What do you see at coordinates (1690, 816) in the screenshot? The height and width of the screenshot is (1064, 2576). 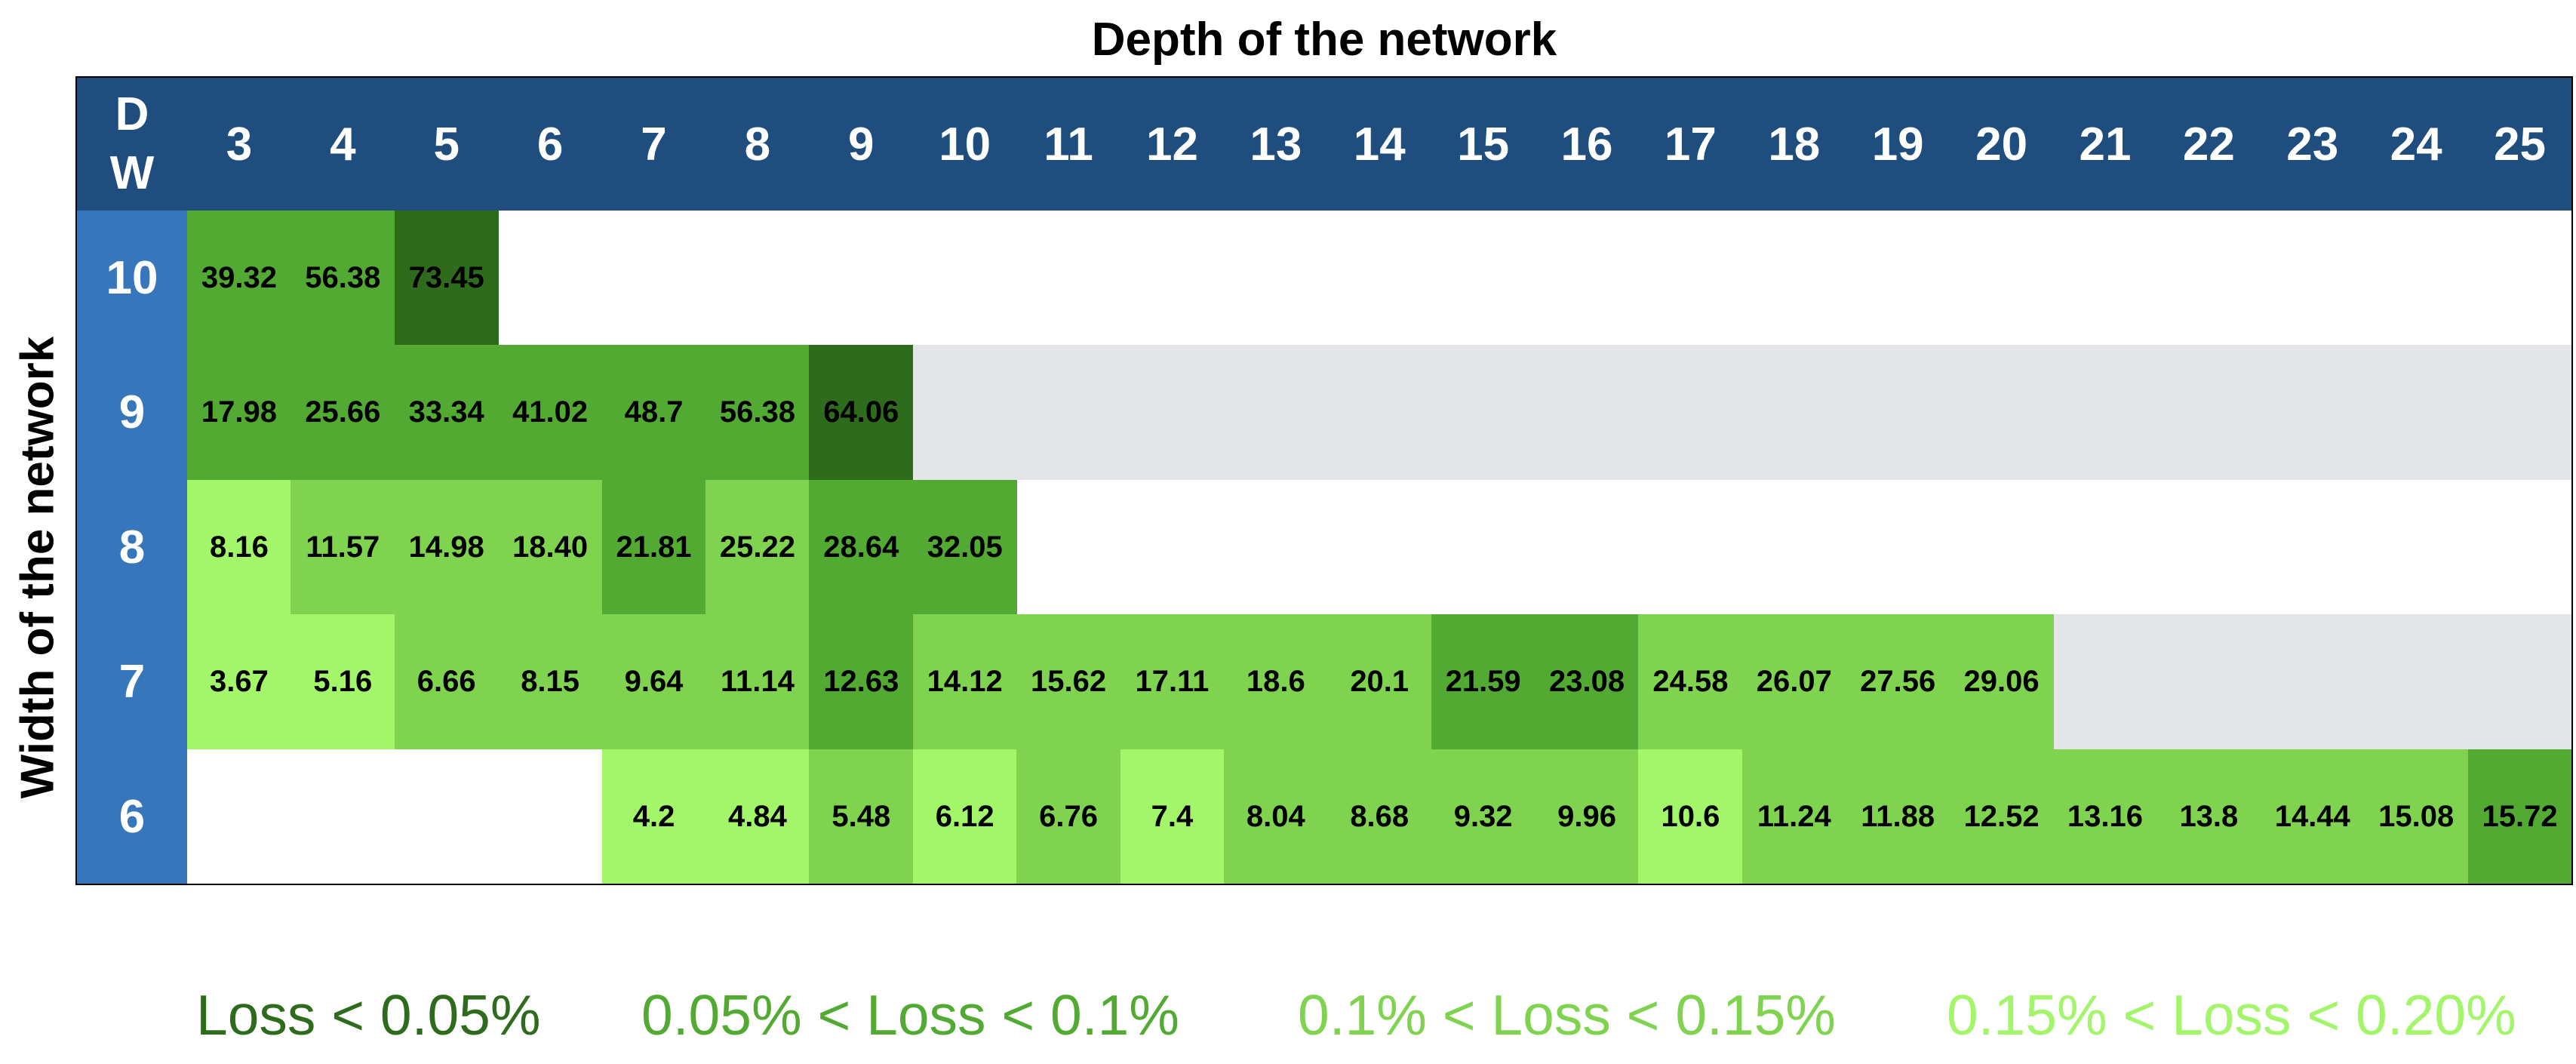 I see `heatmap-cell: 10.6` at bounding box center [1690, 816].